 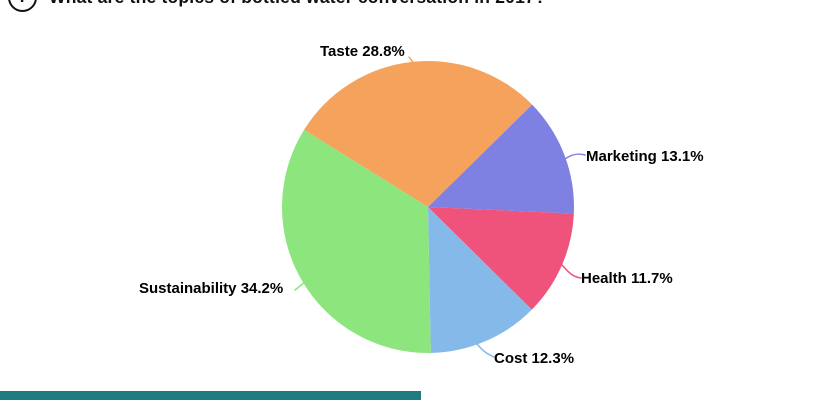 I want to click on leader-line-marketing, so click(x=575, y=156).